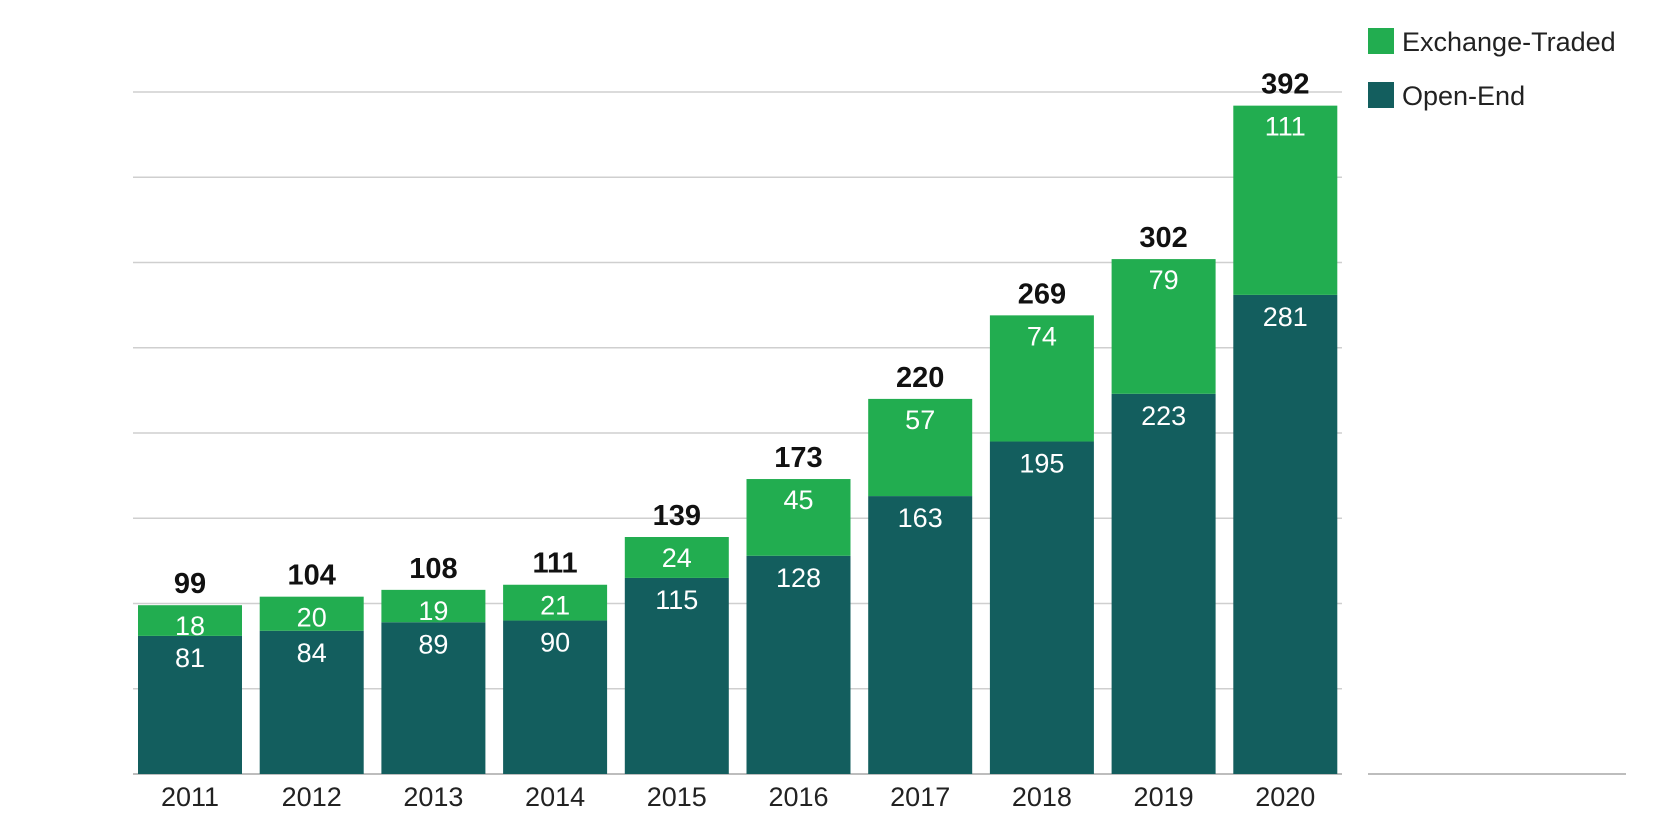  I want to click on data-label-total: 269, so click(1042, 294).